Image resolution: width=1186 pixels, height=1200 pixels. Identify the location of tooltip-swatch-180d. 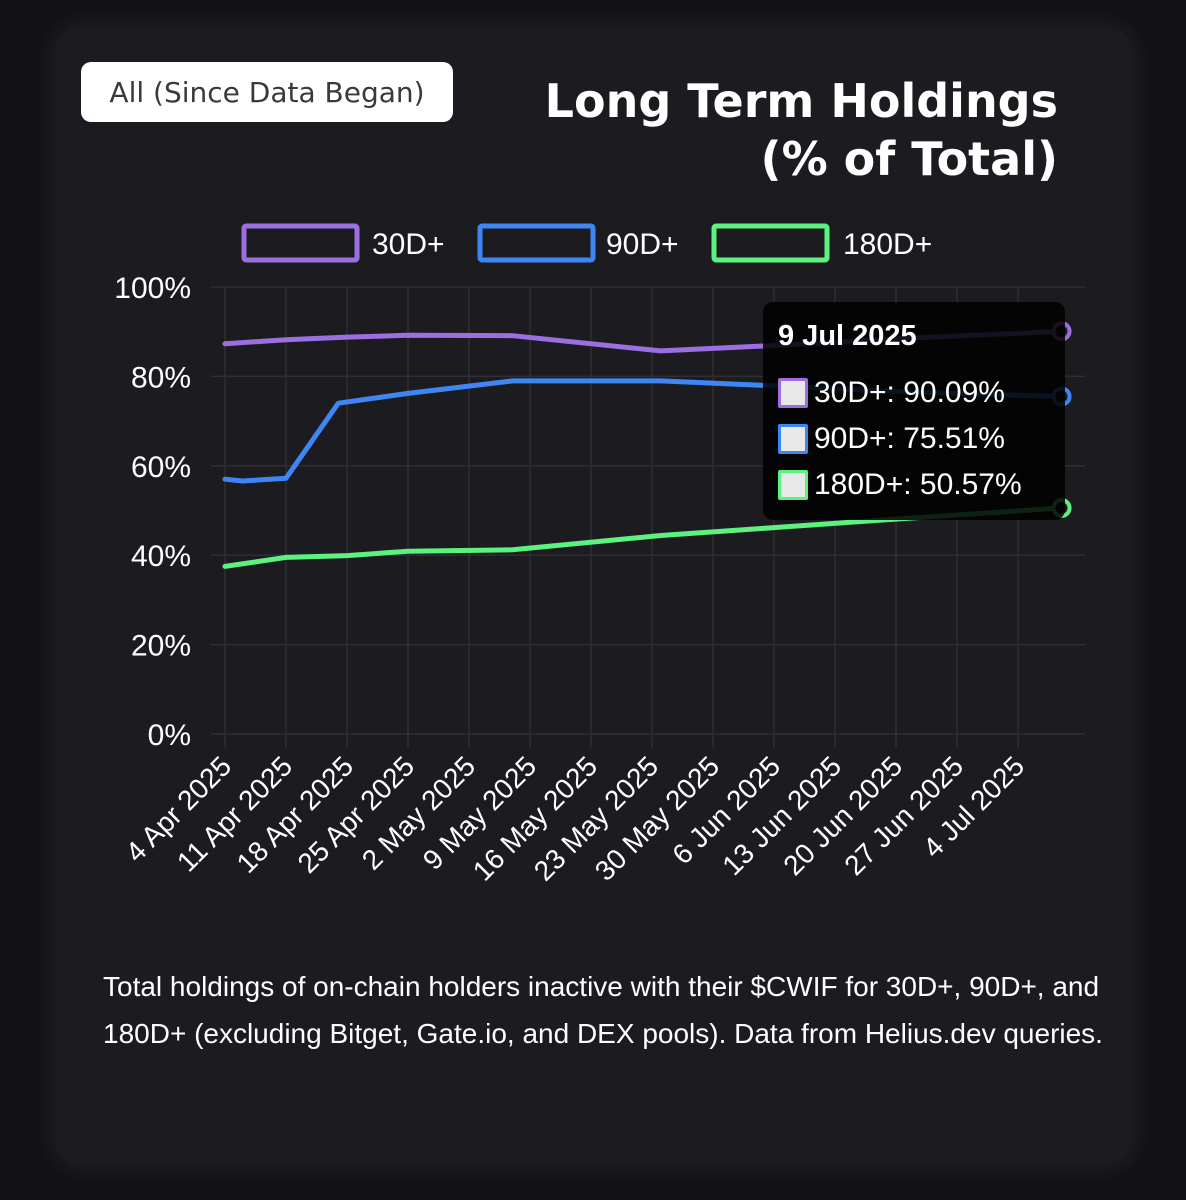
(793, 485).